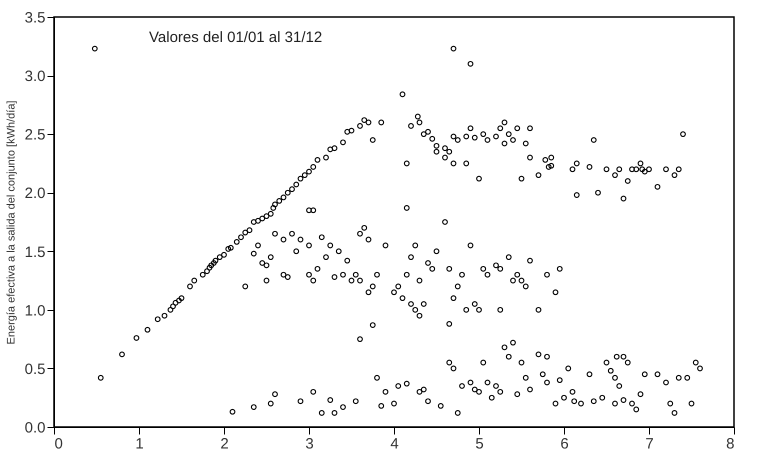  I want to click on y-tick-label: 0.5, so click(35, 369).